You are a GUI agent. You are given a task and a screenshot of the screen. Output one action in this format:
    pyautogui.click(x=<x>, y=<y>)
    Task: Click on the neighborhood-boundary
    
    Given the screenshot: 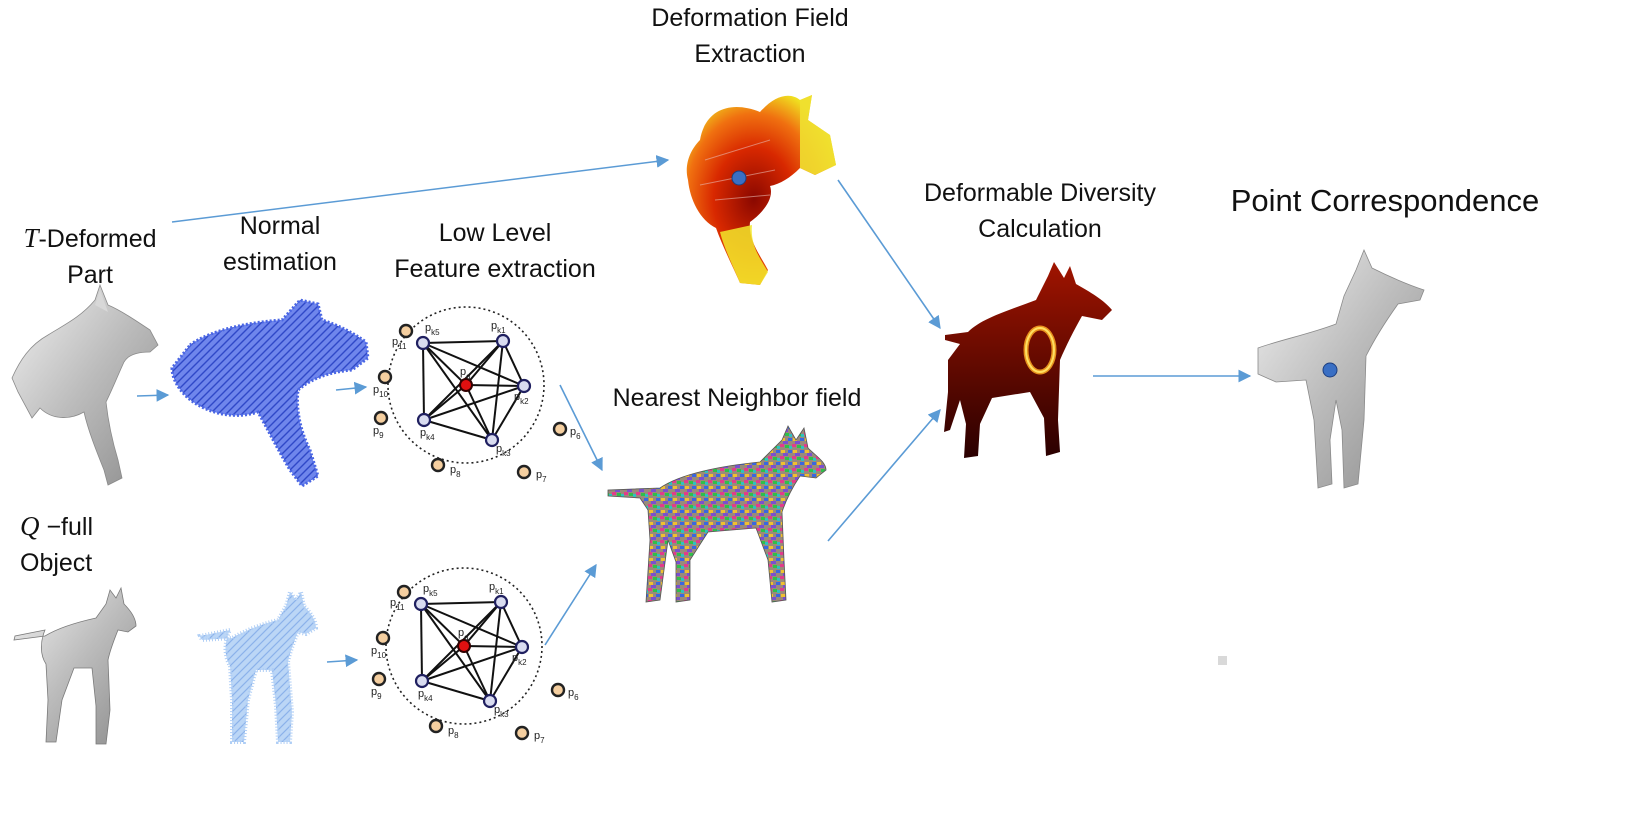 What is the action you would take?
    pyautogui.click(x=466, y=385)
    